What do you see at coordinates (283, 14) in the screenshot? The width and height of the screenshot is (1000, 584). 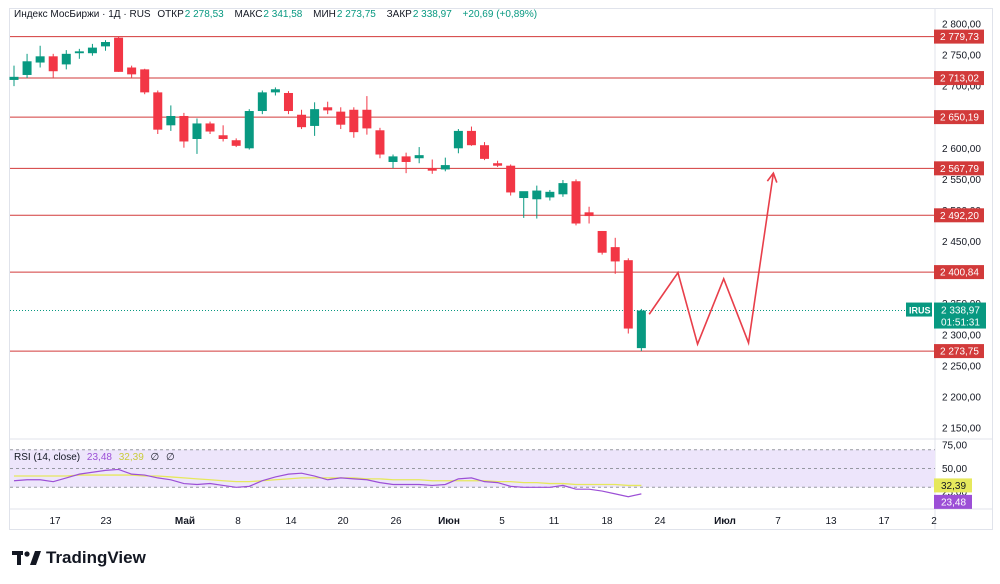 I see `high-value: 2 341,58` at bounding box center [283, 14].